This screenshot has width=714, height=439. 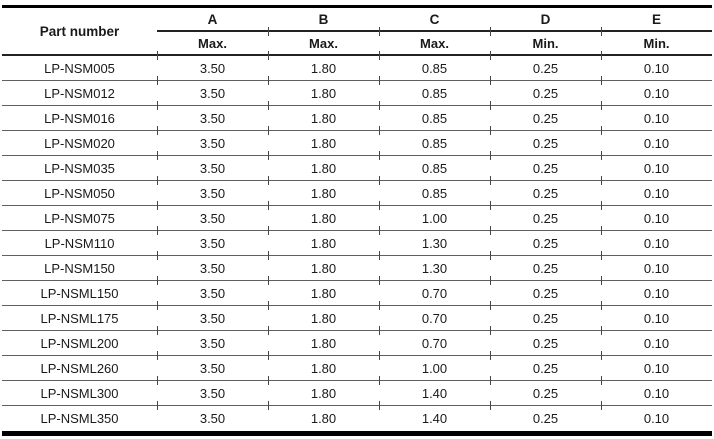 What do you see at coordinates (79, 268) in the screenshot?
I see `part-cell: LP-NSM150` at bounding box center [79, 268].